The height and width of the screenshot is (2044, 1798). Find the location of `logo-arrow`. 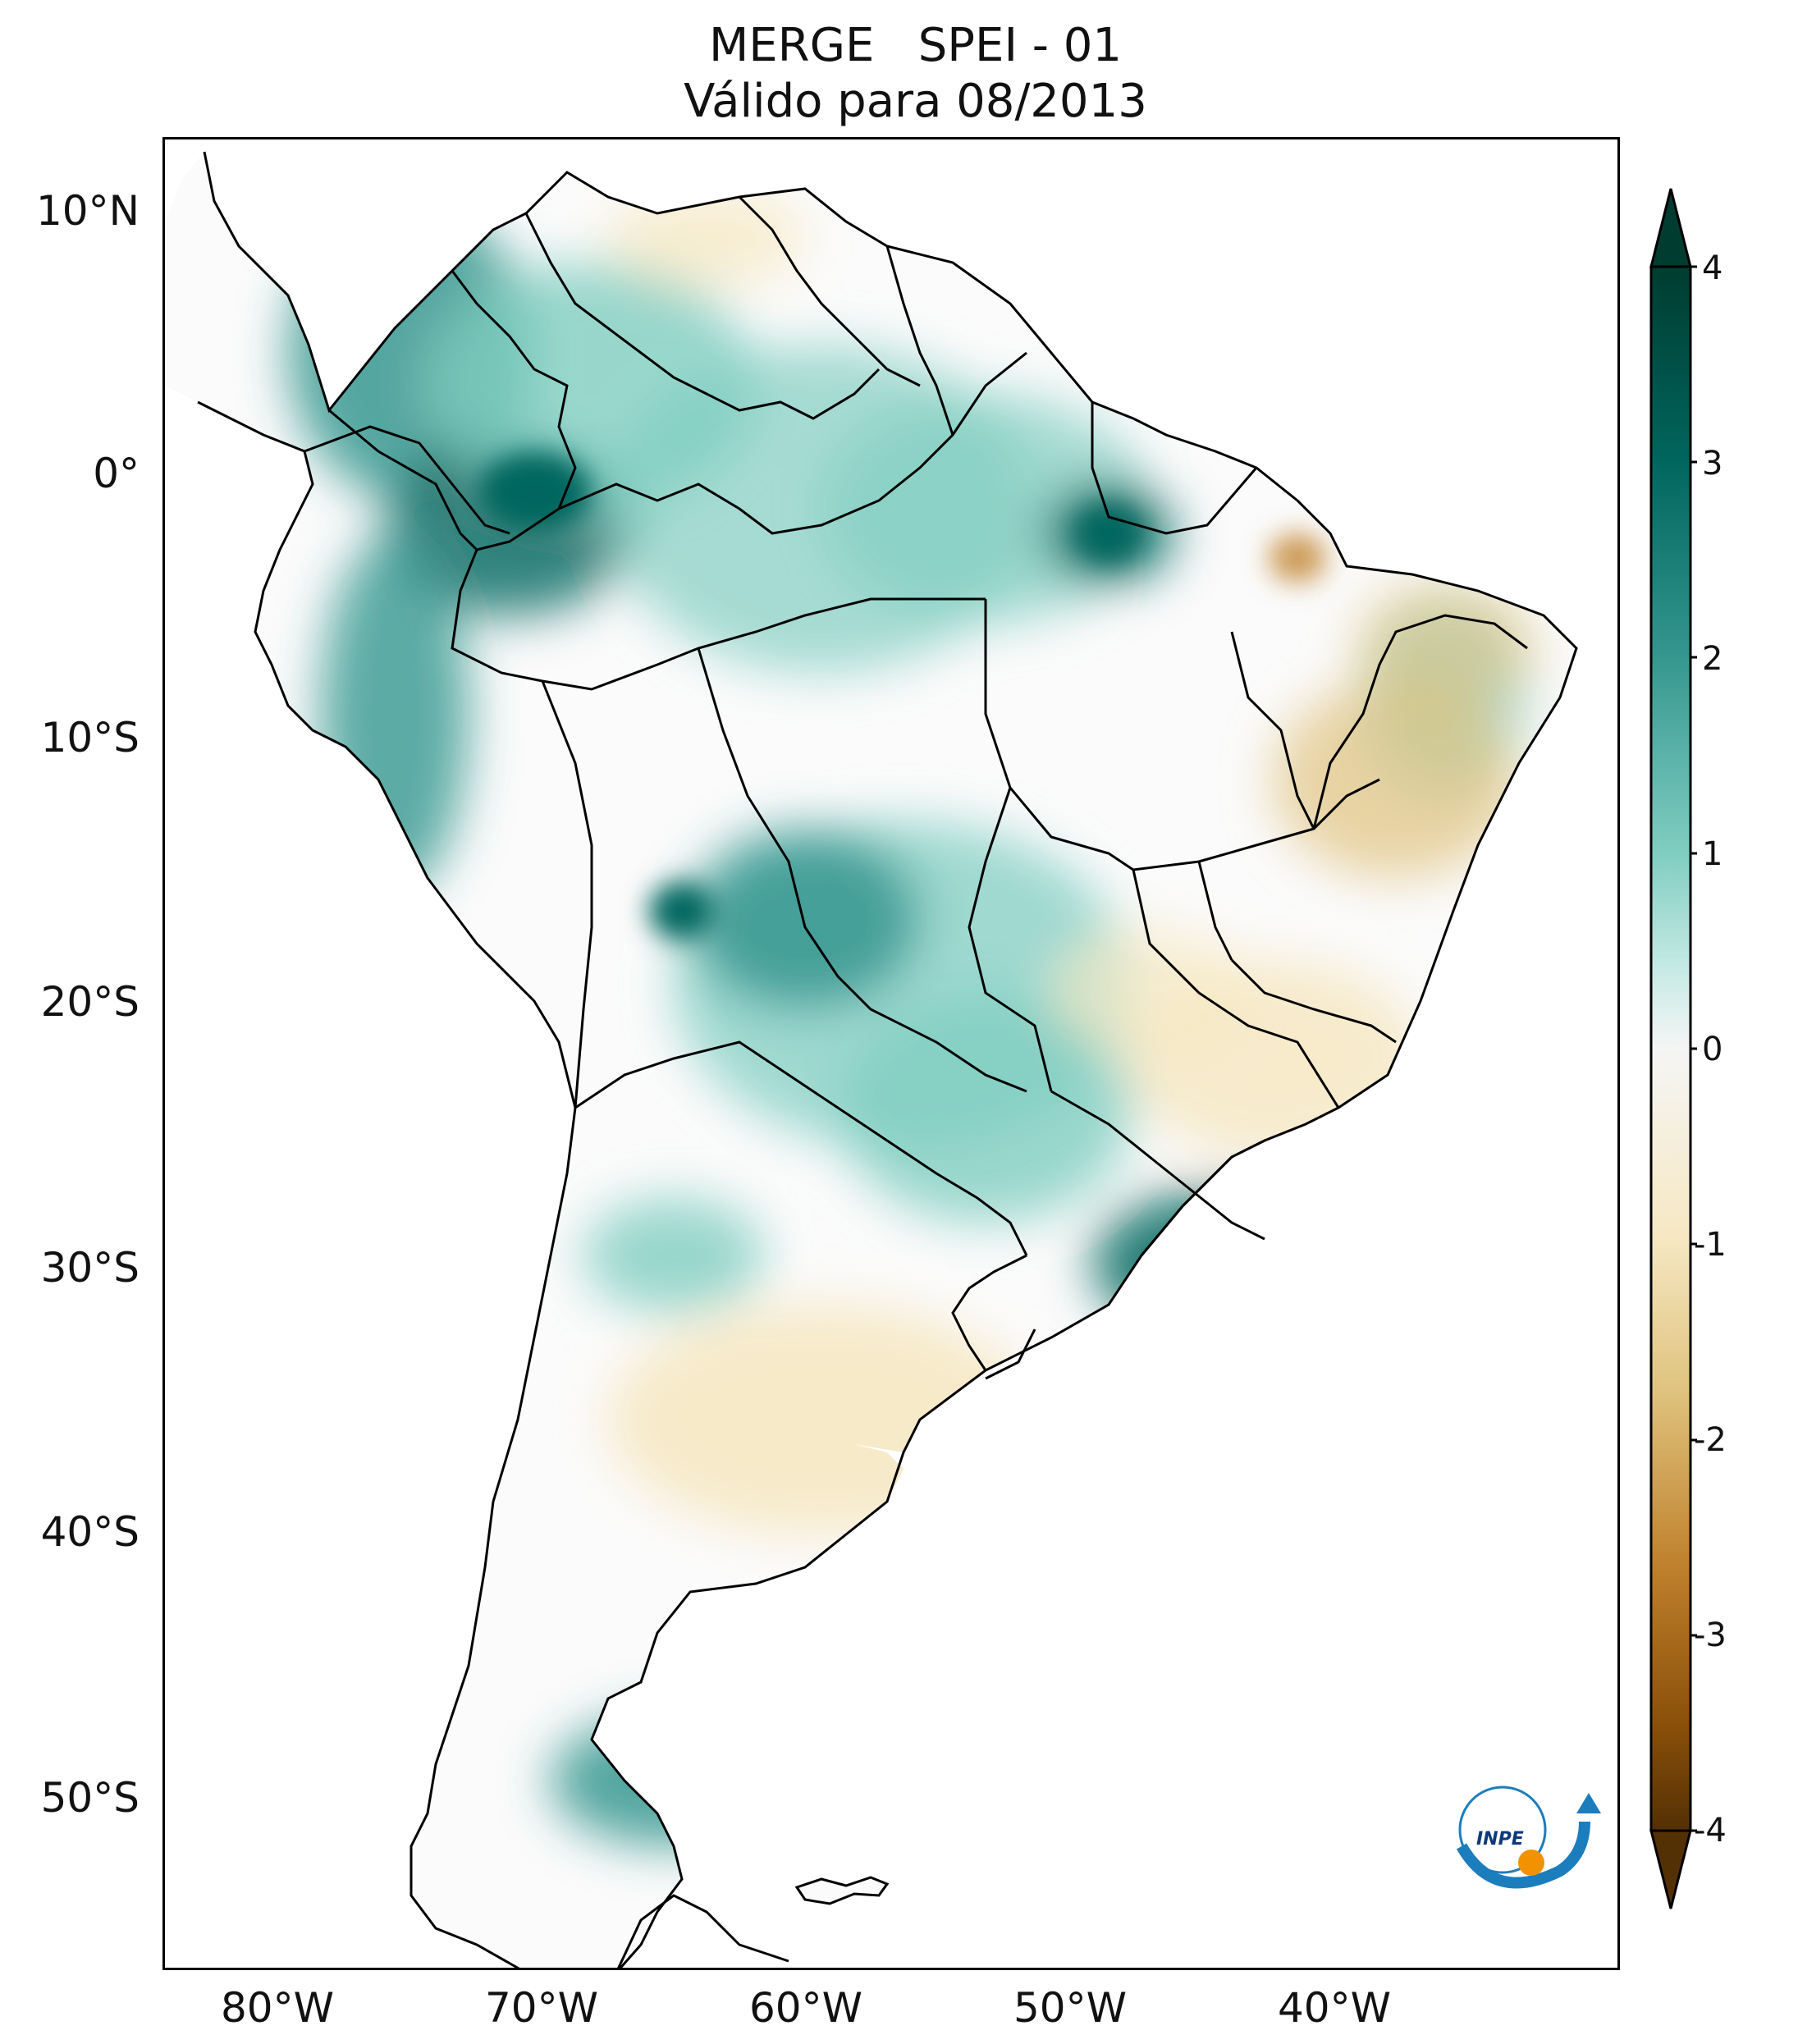

logo-arrow is located at coordinates (1588, 1803).